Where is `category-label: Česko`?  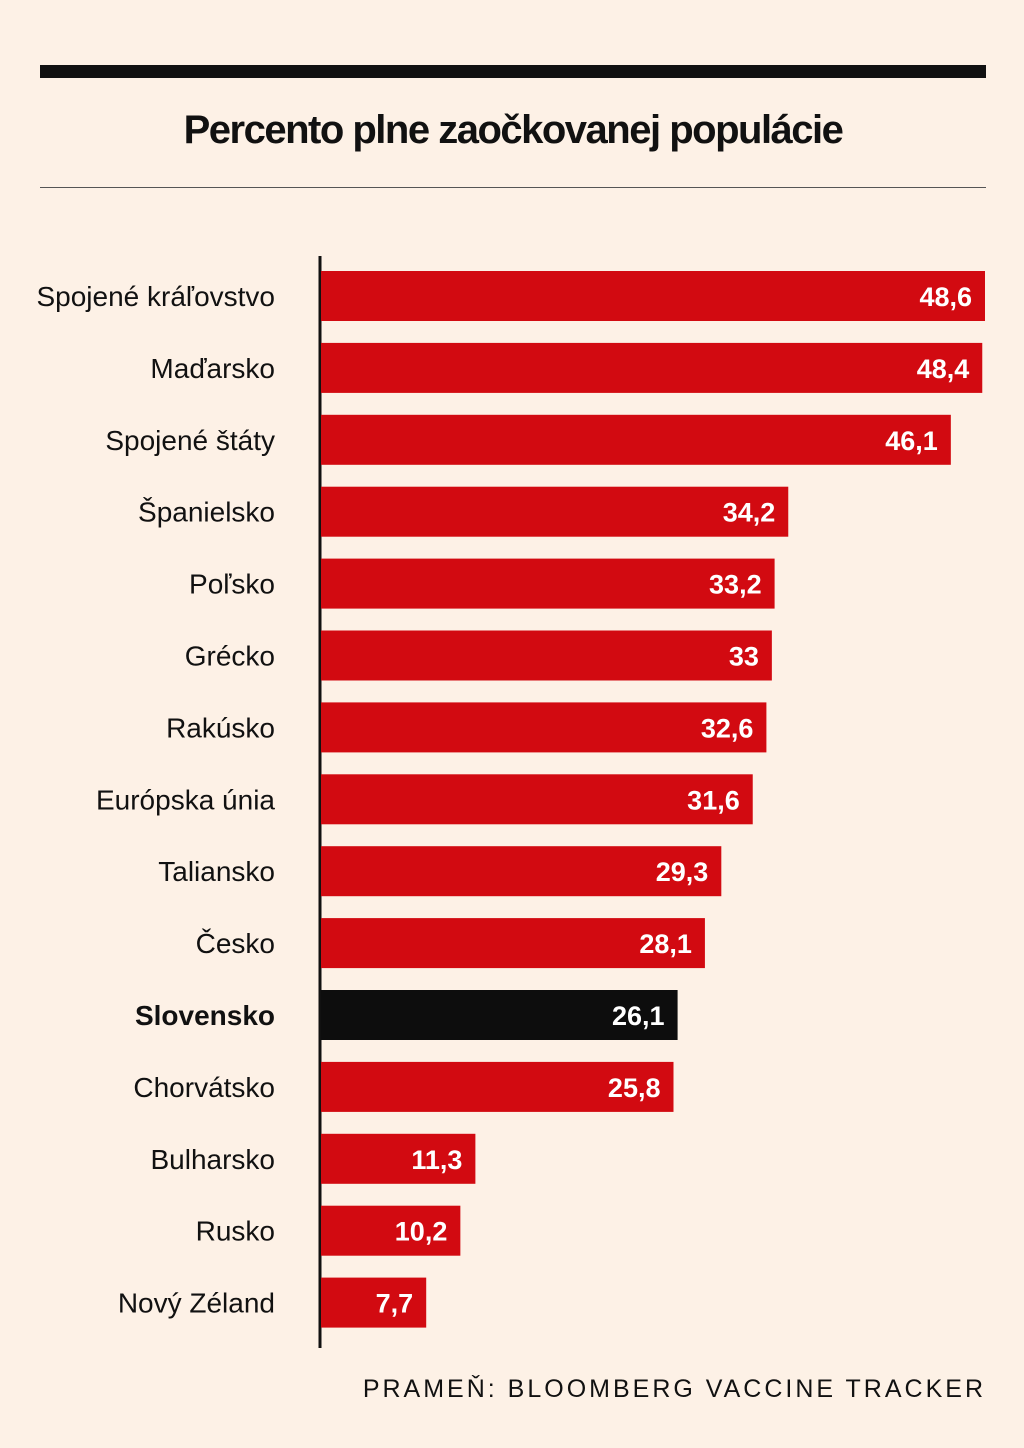
category-label: Česko is located at coordinates (235, 943).